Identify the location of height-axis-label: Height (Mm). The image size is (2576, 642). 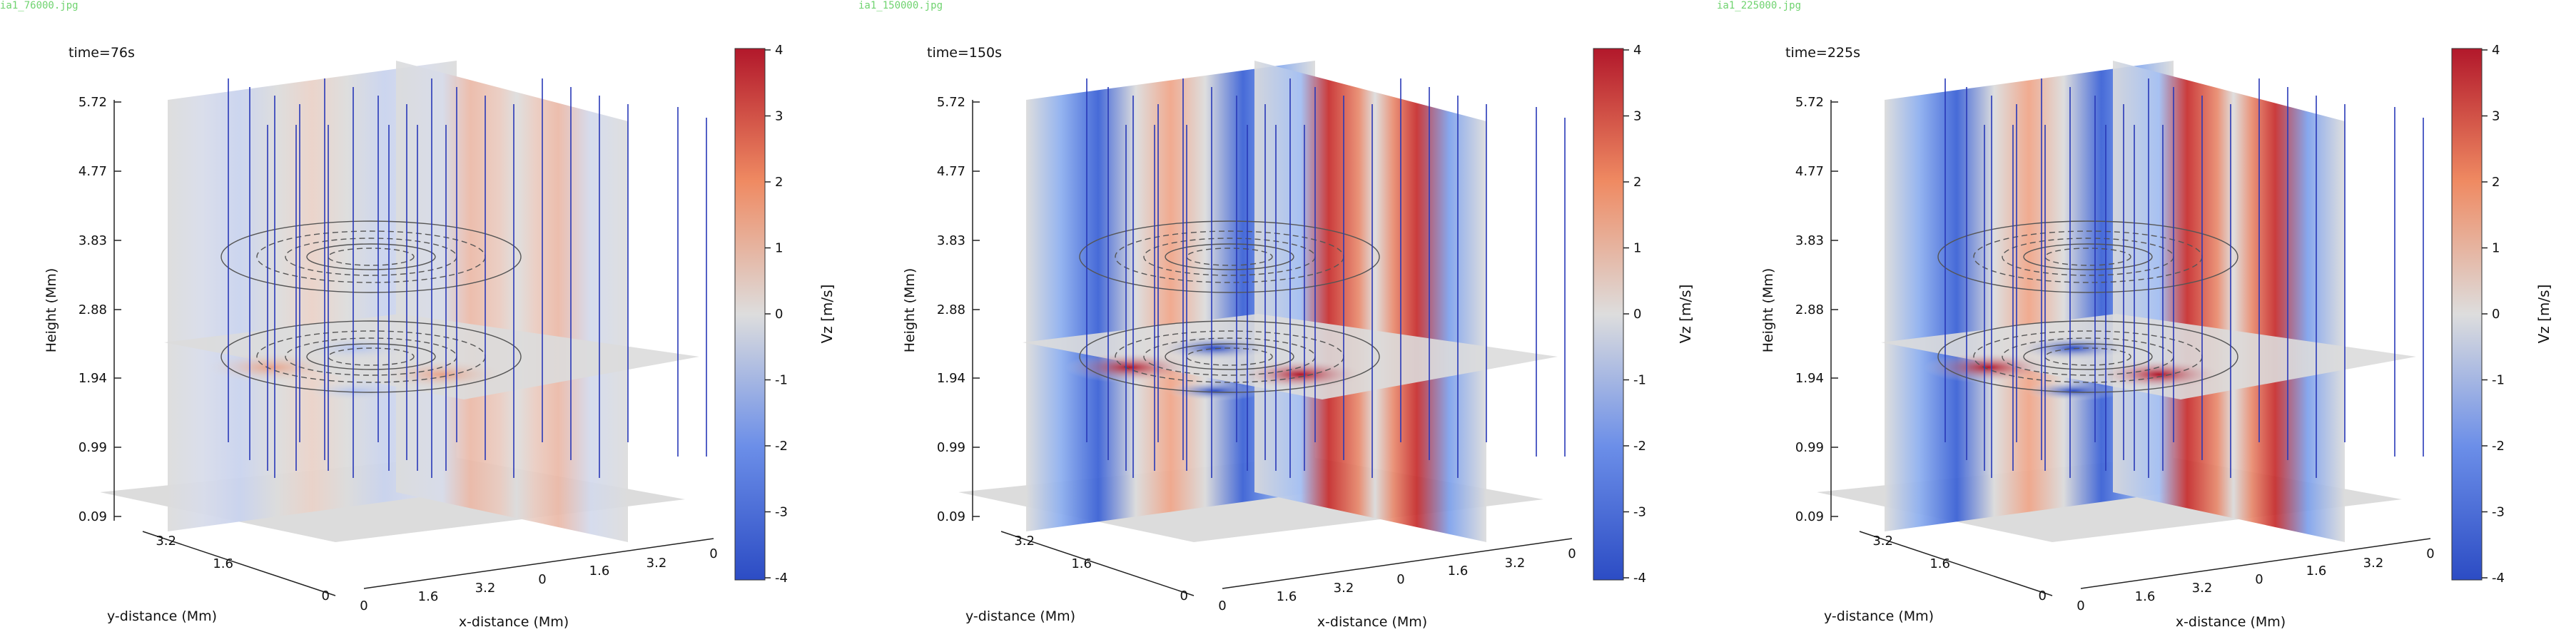
(910, 310).